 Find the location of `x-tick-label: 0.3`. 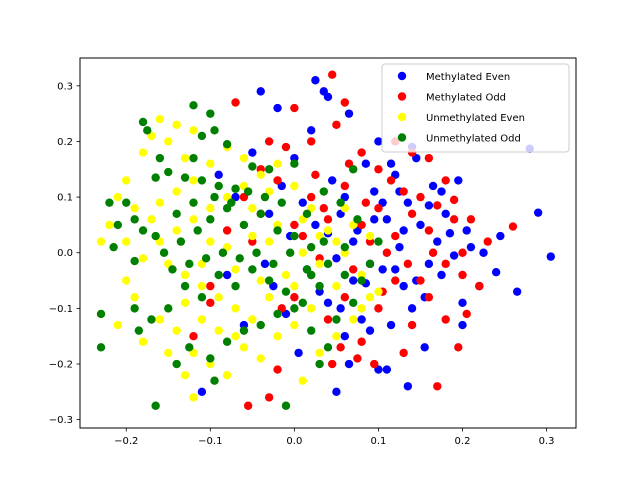

x-tick-label: 0.3 is located at coordinates (547, 441).